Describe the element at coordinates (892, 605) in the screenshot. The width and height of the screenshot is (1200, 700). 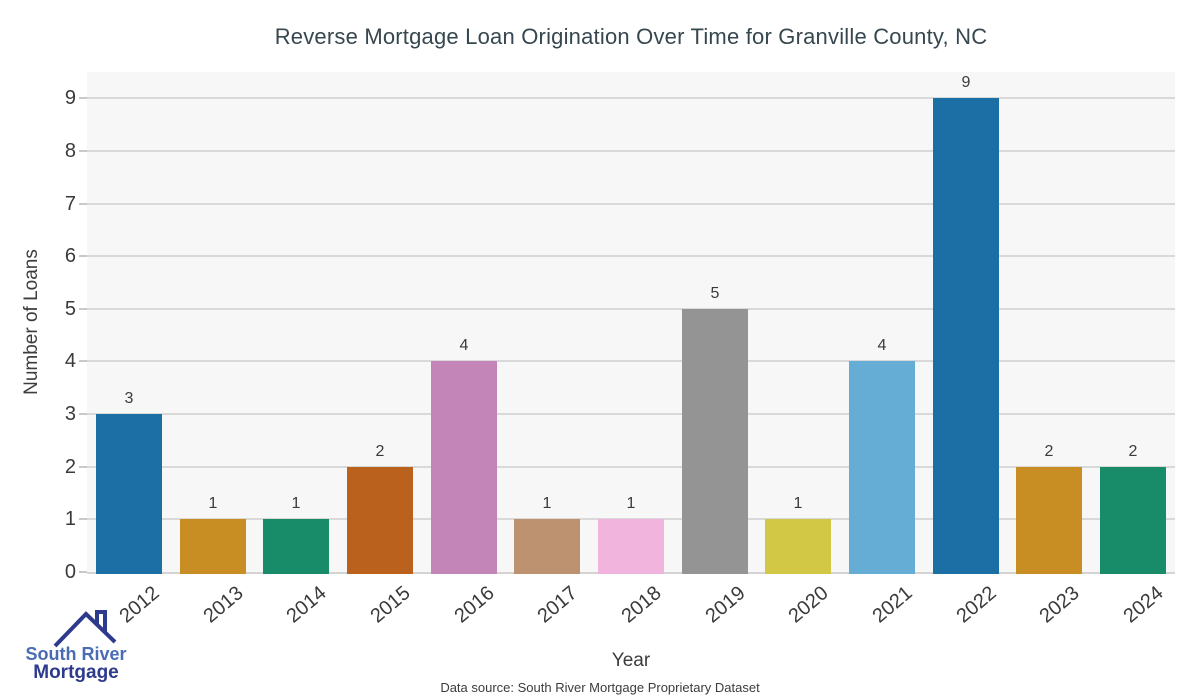
I see `x-tick-label: 2021` at that location.